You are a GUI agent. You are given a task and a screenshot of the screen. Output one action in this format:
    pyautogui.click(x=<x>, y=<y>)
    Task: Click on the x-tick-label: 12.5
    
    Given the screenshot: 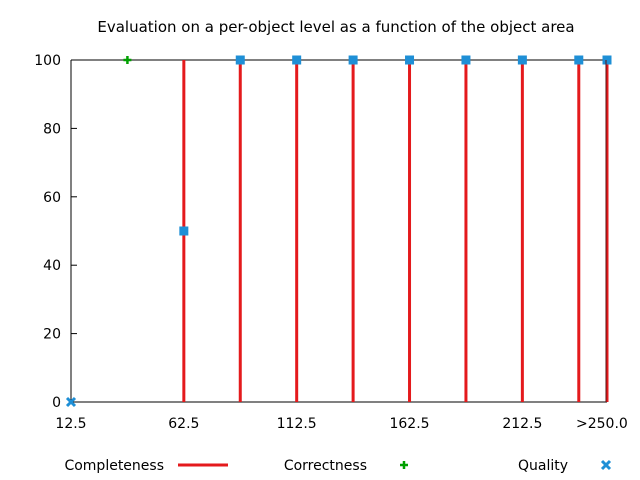 What is the action you would take?
    pyautogui.click(x=70, y=424)
    